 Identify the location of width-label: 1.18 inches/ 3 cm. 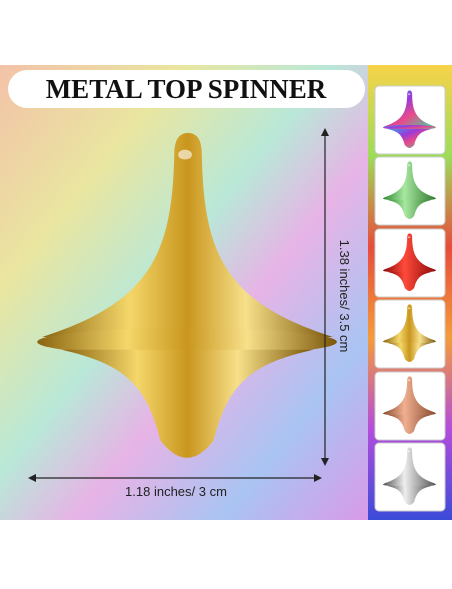
(176, 491).